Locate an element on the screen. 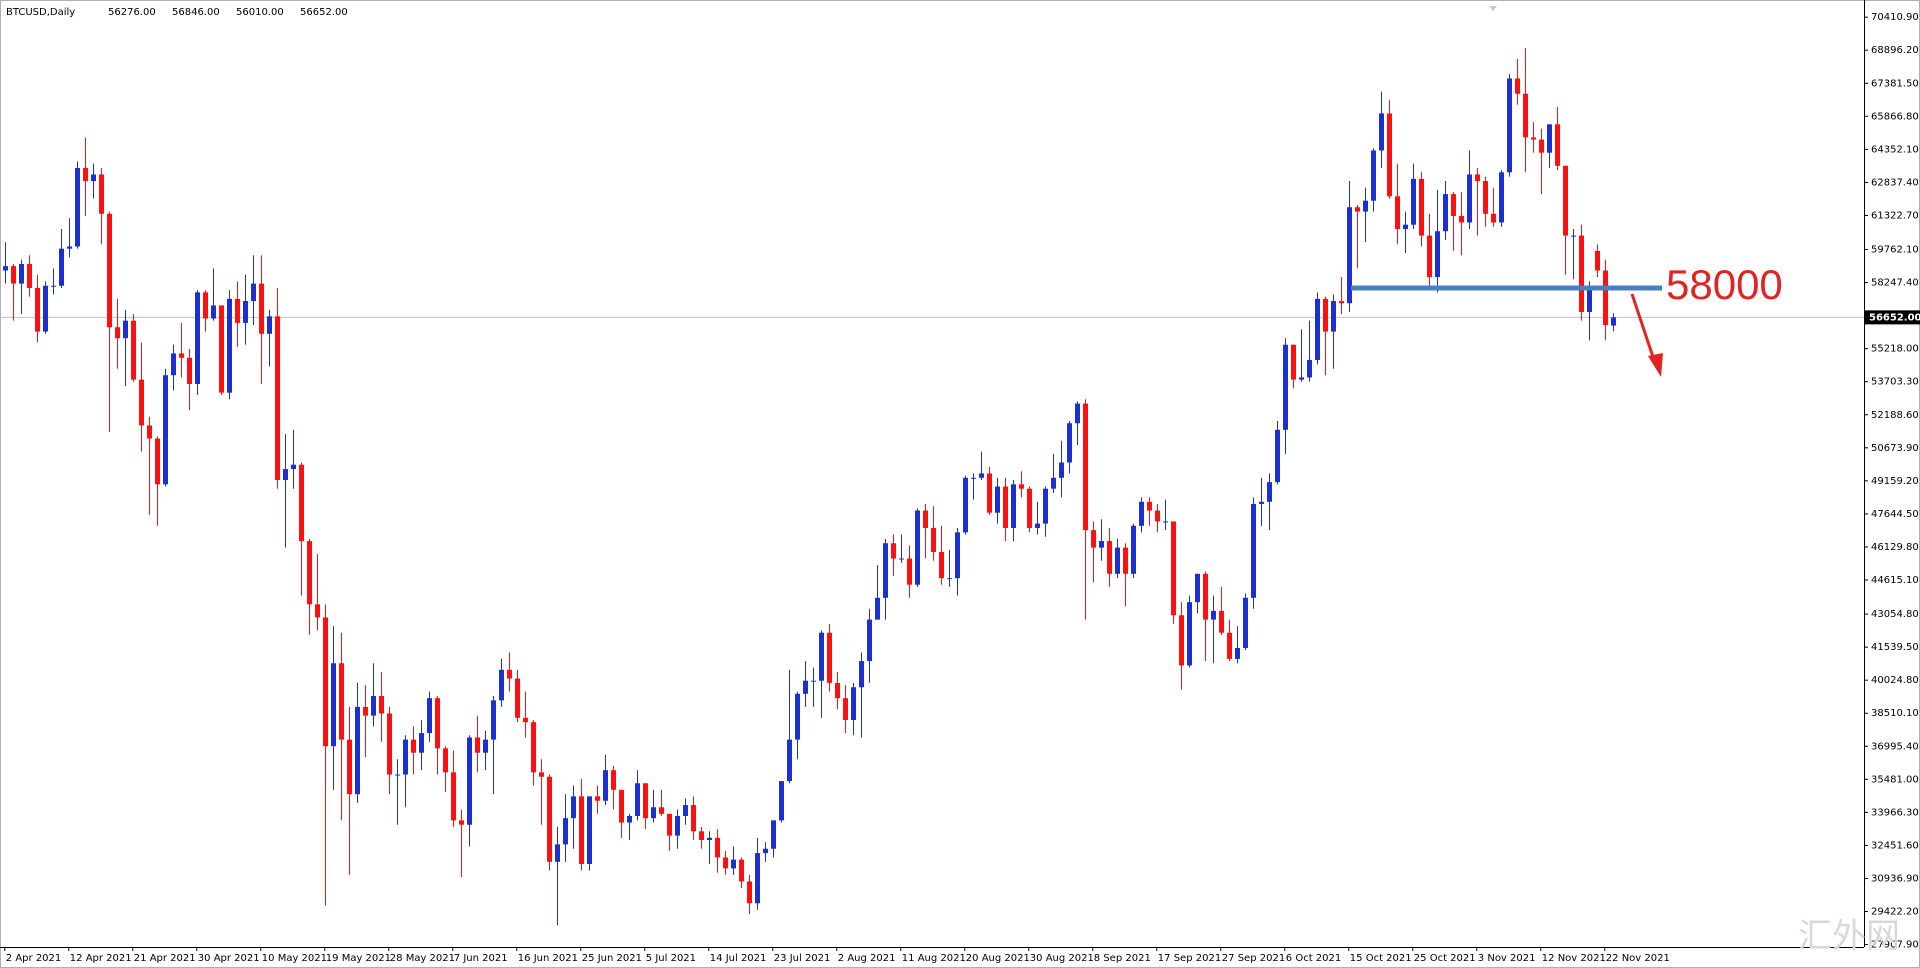 This screenshot has height=968, width=1920. x-tick-label: 2 Aug 2021 is located at coordinates (867, 958).